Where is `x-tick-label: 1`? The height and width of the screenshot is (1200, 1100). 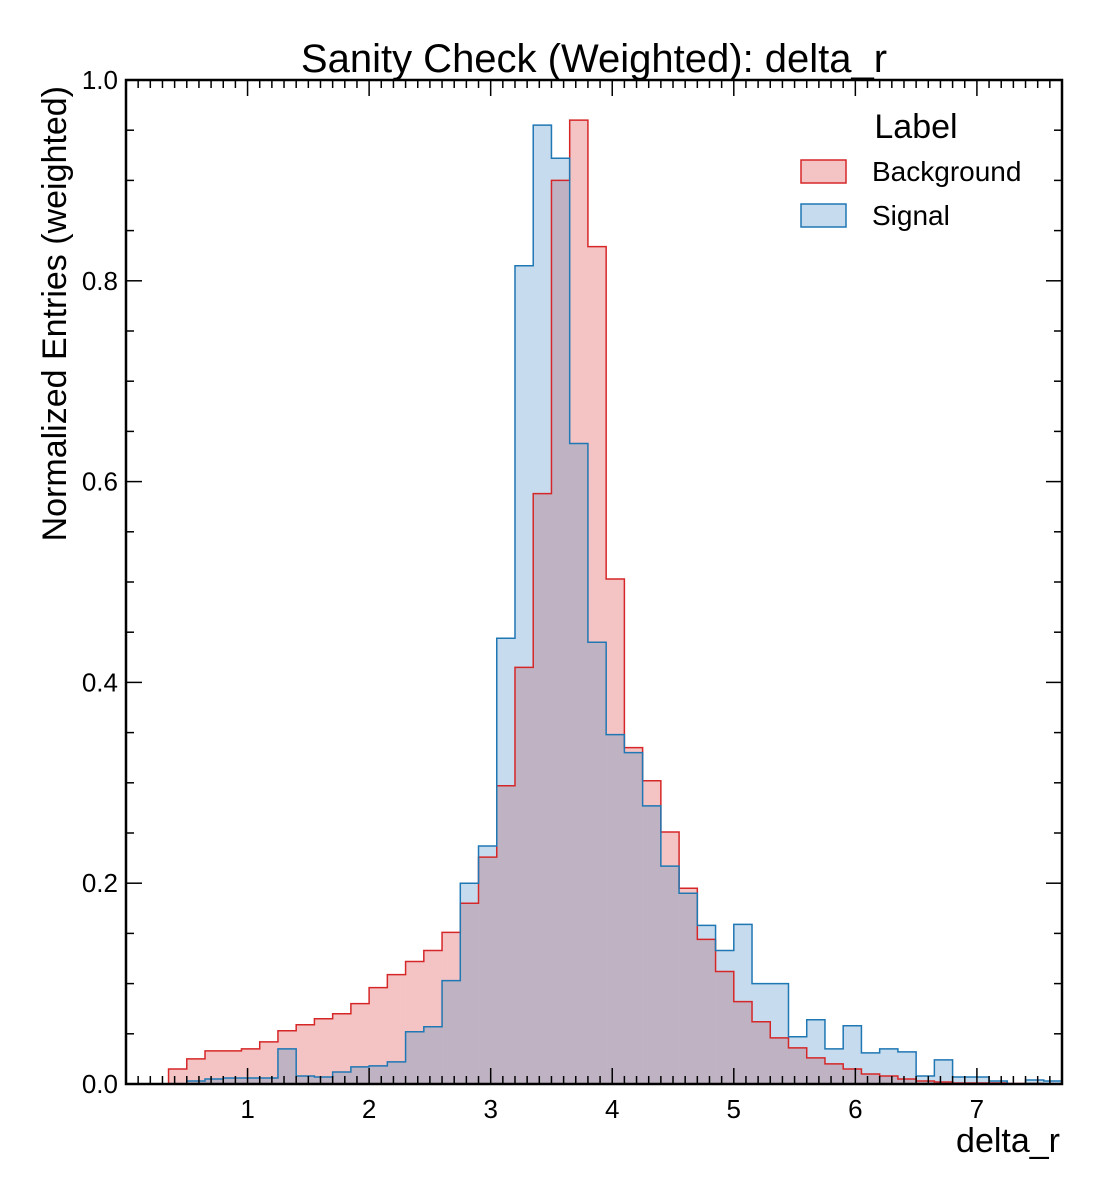
x-tick-label: 1 is located at coordinates (247, 1109).